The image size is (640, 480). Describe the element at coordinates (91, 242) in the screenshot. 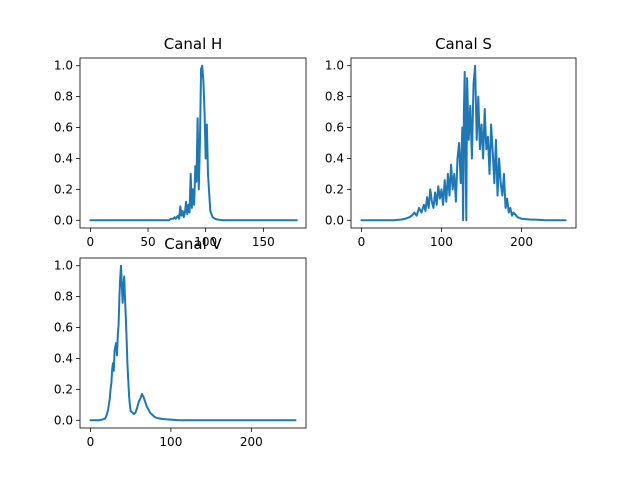

I see `x-tick-label-h: 0` at that location.